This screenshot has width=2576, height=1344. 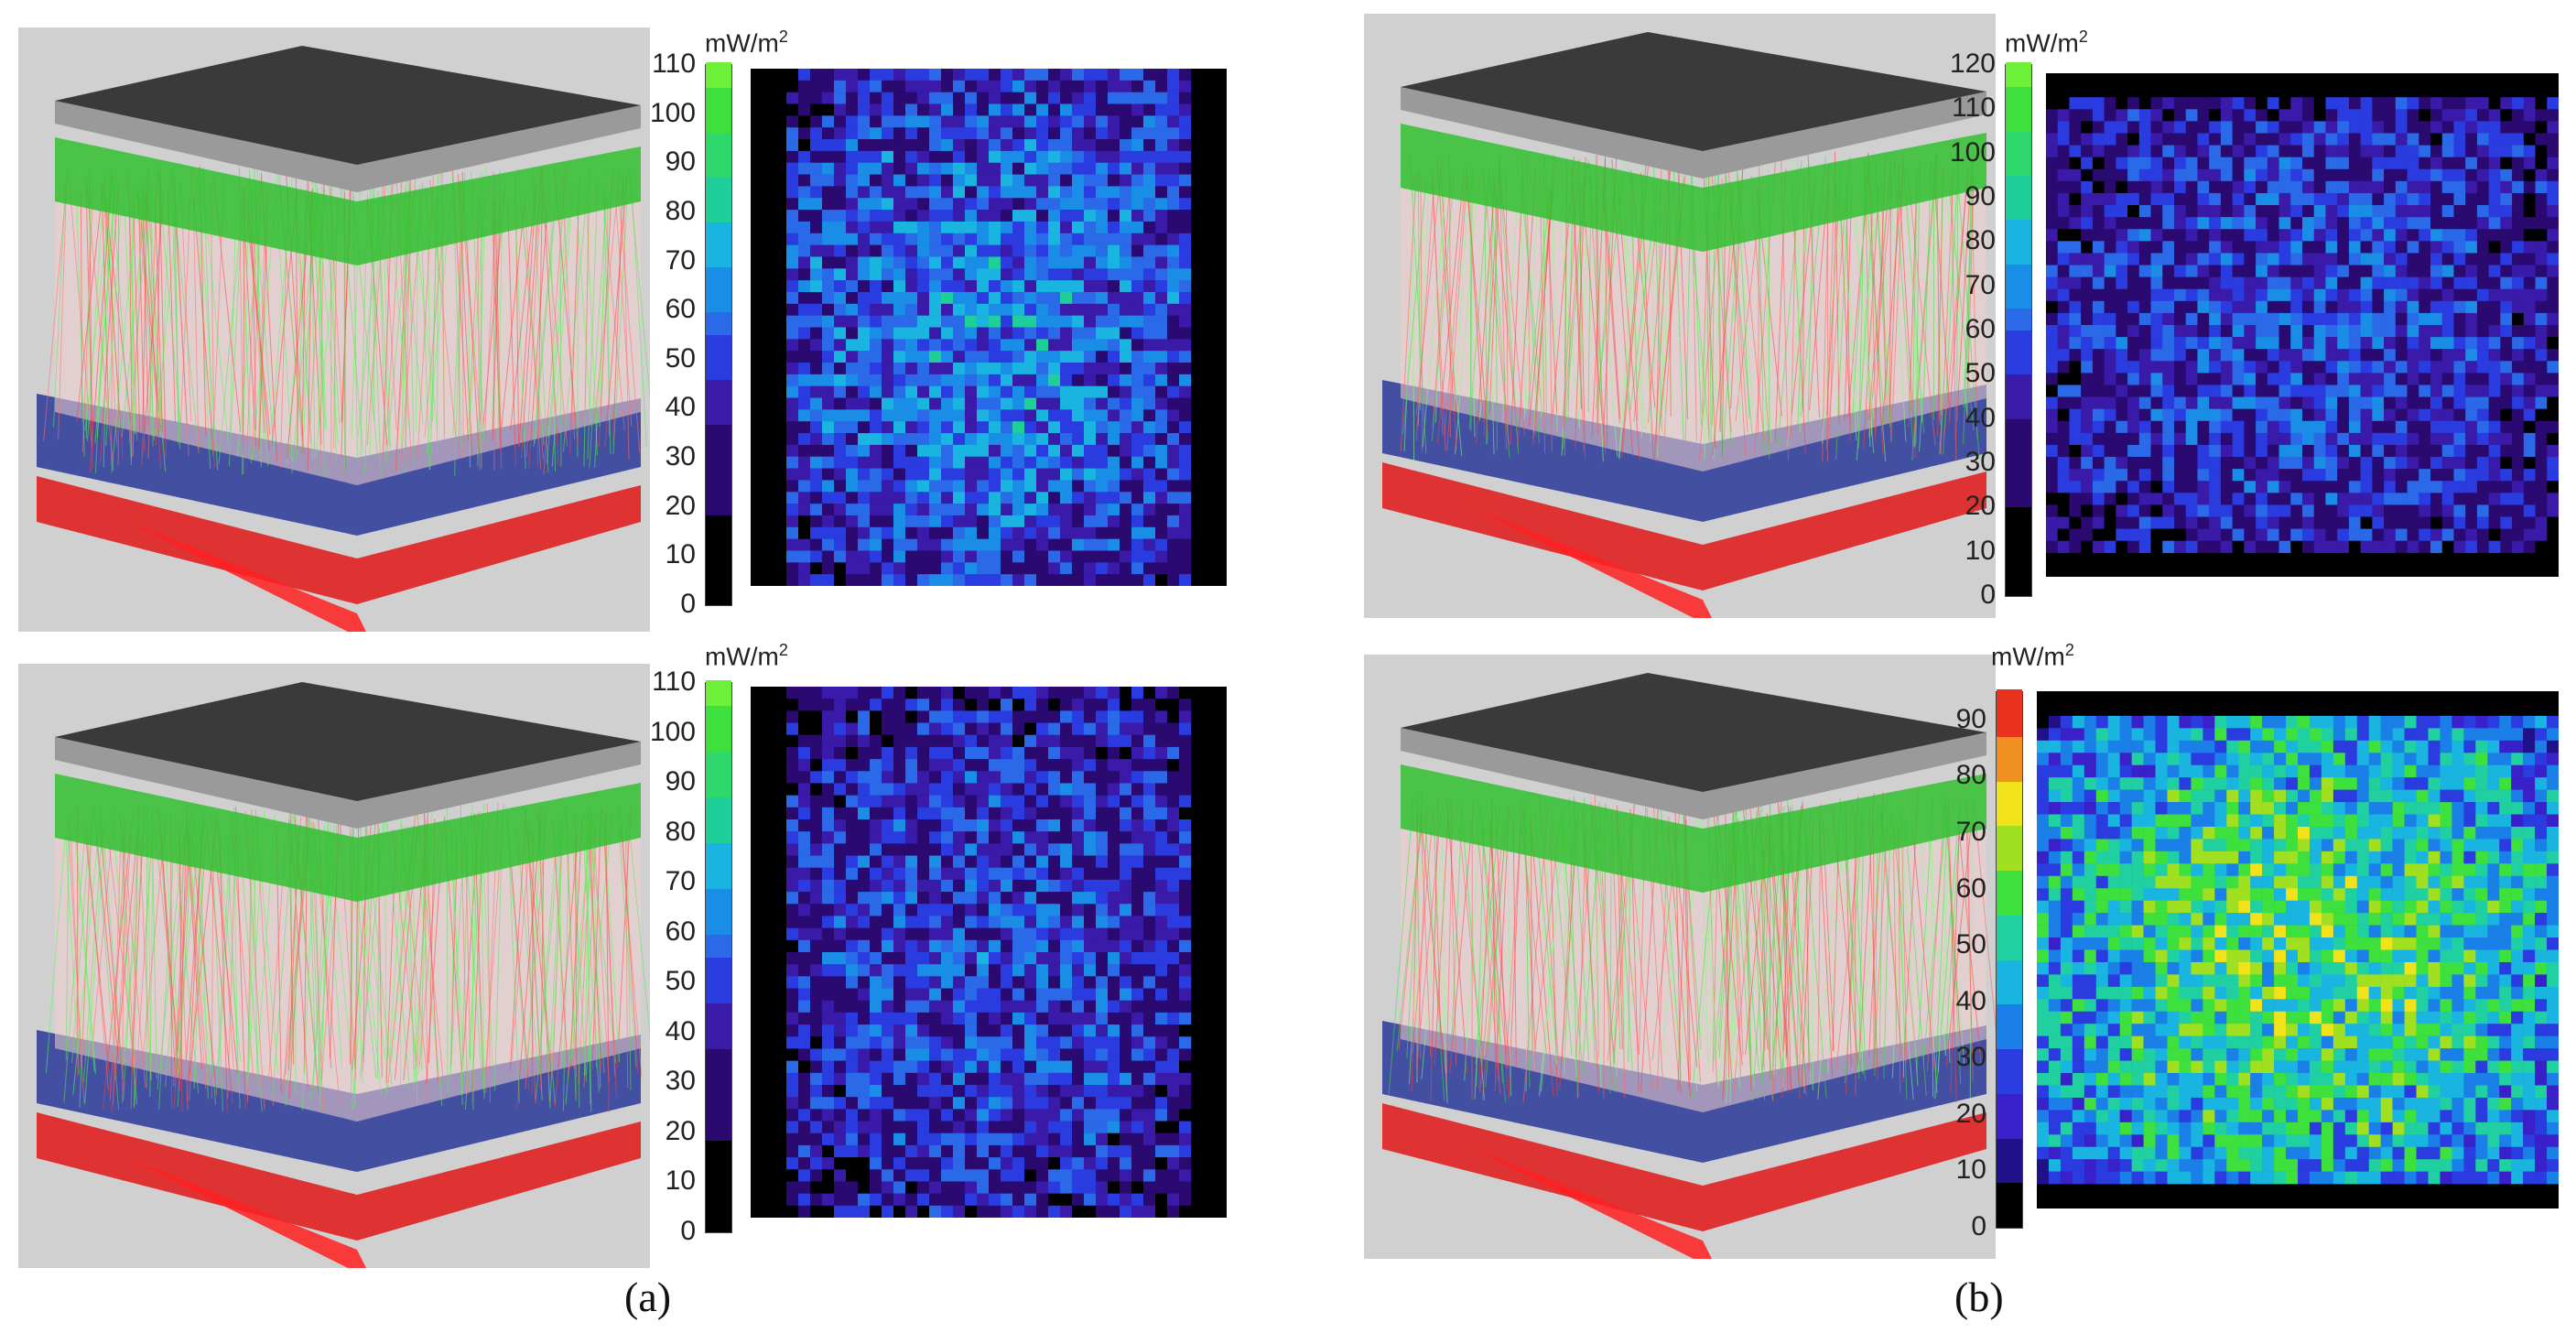 I want to click on 3d-render-a-top, so click(x=334, y=329).